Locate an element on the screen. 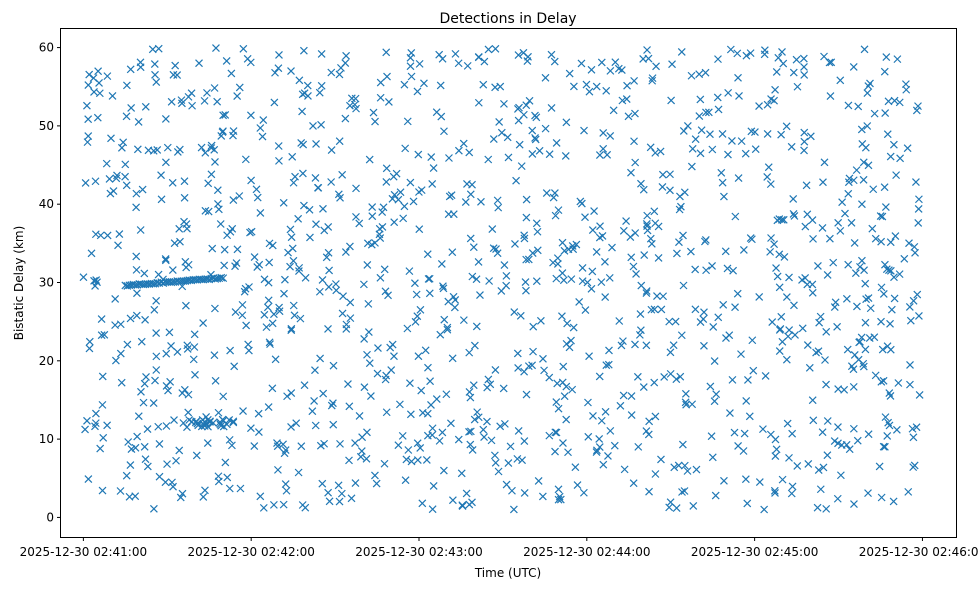  x-tick-label: 2025-12-30 02:42:00 is located at coordinates (250, 552).